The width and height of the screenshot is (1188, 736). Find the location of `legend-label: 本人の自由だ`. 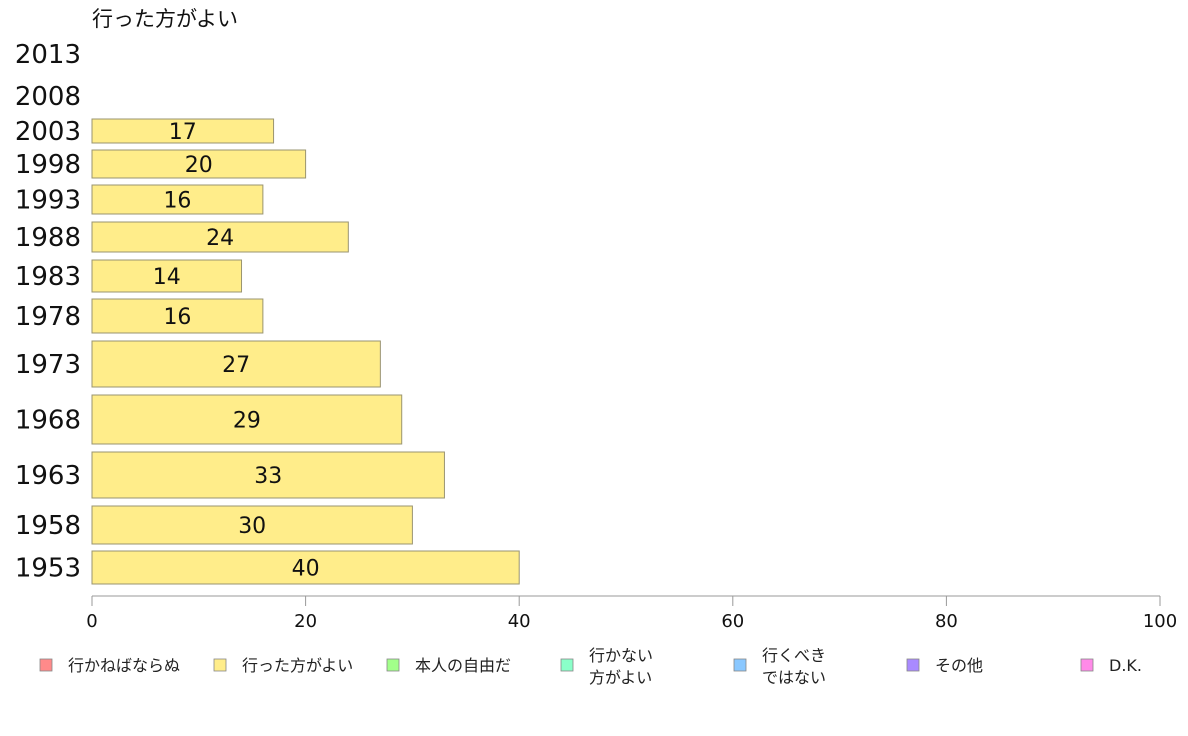

legend-label: 本人の自由だ is located at coordinates (463, 665).